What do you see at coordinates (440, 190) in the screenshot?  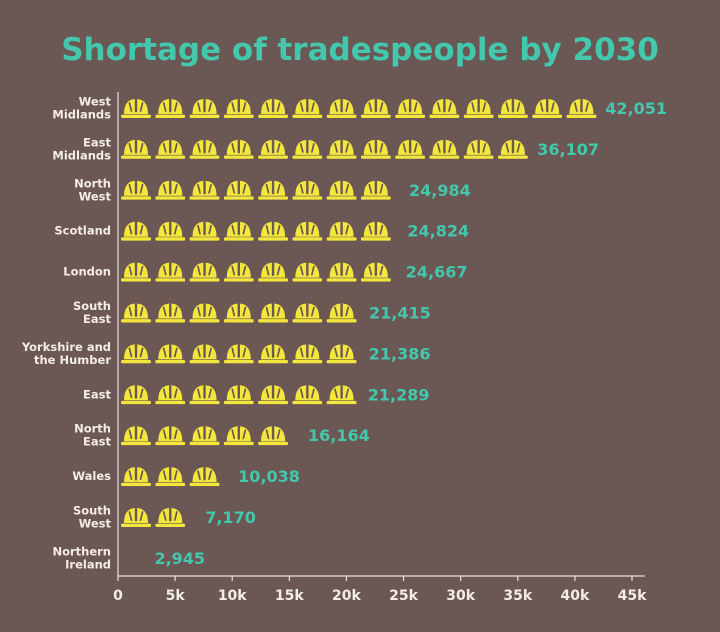 I see `value-label: 24,984` at bounding box center [440, 190].